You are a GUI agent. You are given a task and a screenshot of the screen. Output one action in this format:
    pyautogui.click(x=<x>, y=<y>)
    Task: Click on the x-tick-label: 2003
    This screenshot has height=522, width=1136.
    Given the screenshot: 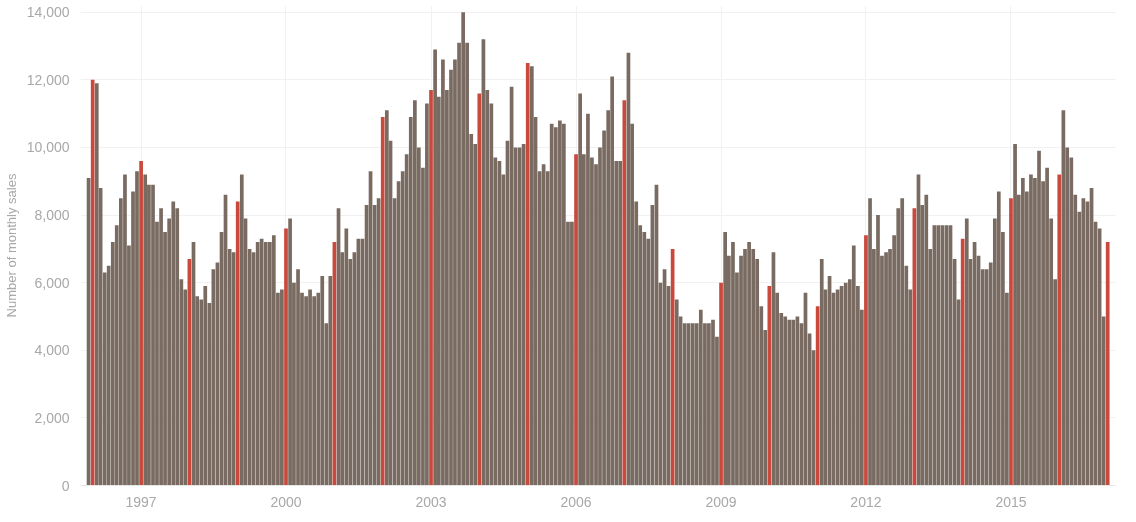 What is the action you would take?
    pyautogui.click(x=431, y=501)
    